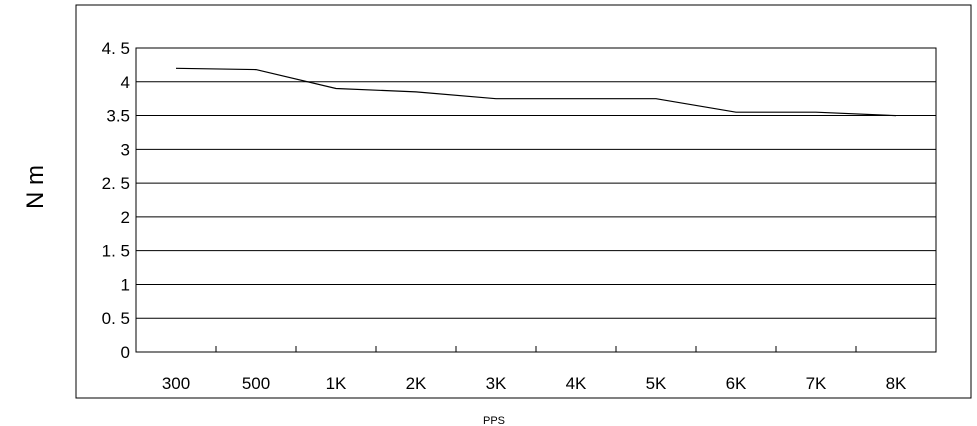 The image size is (977, 426). I want to click on x-tick-label: 6K, so click(736, 383).